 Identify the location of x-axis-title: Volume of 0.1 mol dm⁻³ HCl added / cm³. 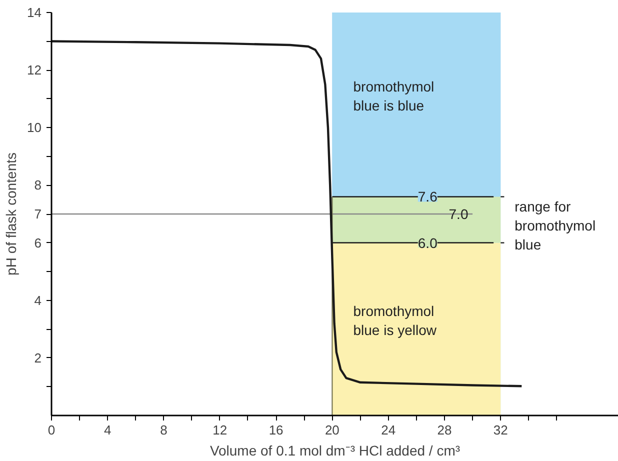
(335, 450).